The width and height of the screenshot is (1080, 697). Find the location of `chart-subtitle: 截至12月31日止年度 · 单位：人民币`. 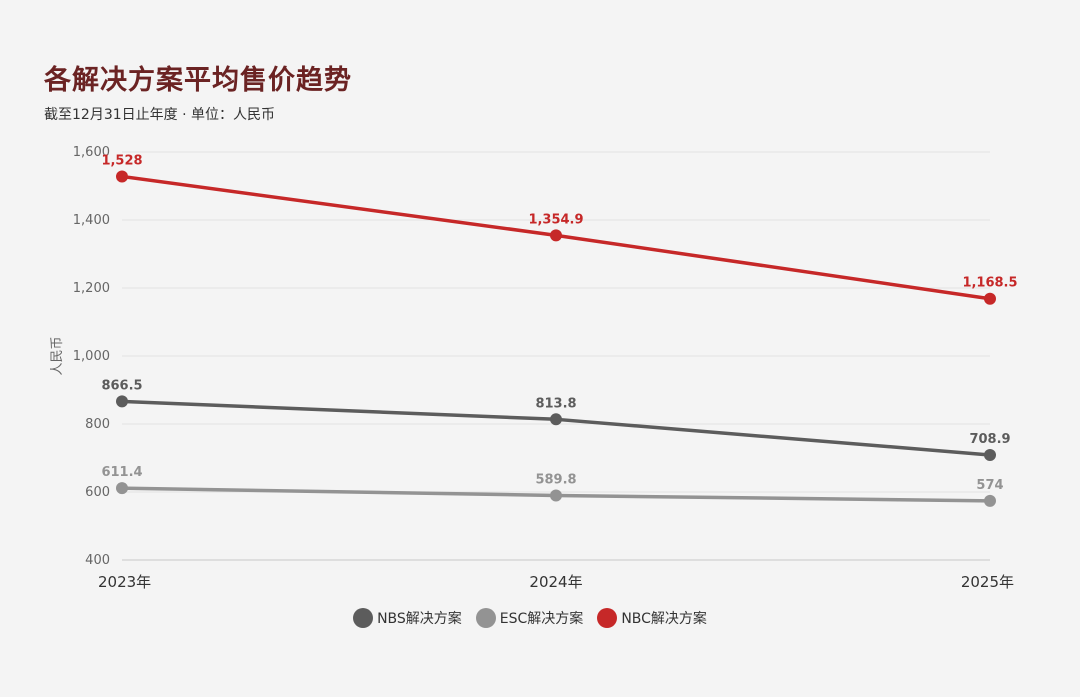

chart-subtitle: 截至12月31日止年度 · 单位：人民币 is located at coordinates (159, 115).